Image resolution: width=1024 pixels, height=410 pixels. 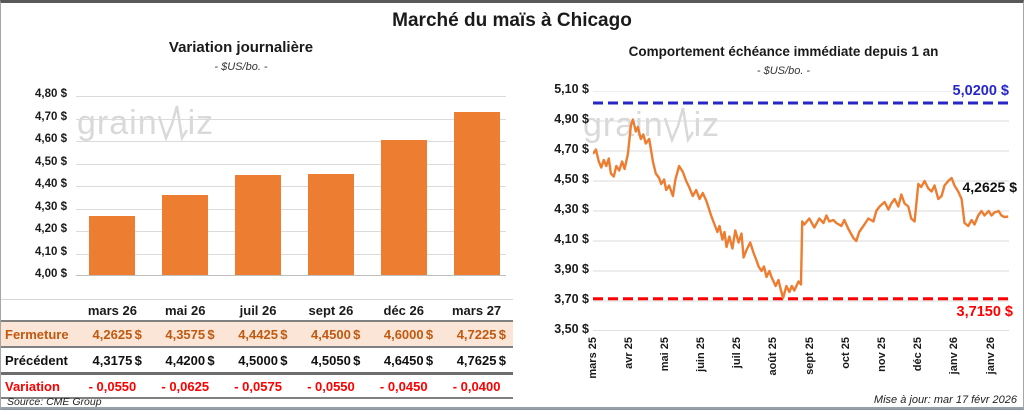 What do you see at coordinates (37, 334) in the screenshot?
I see `row-label-fermeture: Fermeture` at bounding box center [37, 334].